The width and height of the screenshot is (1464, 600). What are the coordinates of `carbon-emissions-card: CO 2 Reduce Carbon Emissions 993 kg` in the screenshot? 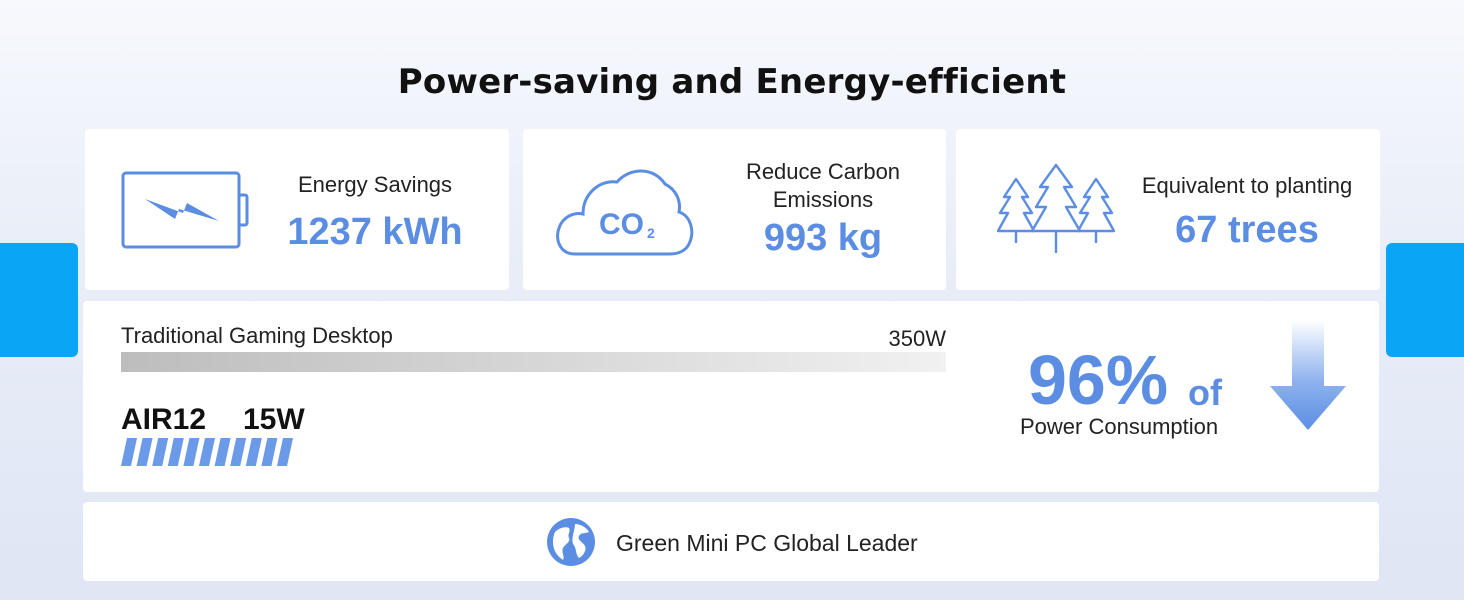 It's located at (734, 209).